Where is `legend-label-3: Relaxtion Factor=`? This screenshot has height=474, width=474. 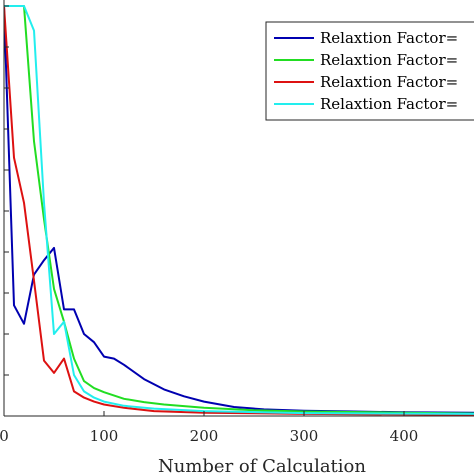 legend-label-3: Relaxtion Factor= is located at coordinates (389, 82).